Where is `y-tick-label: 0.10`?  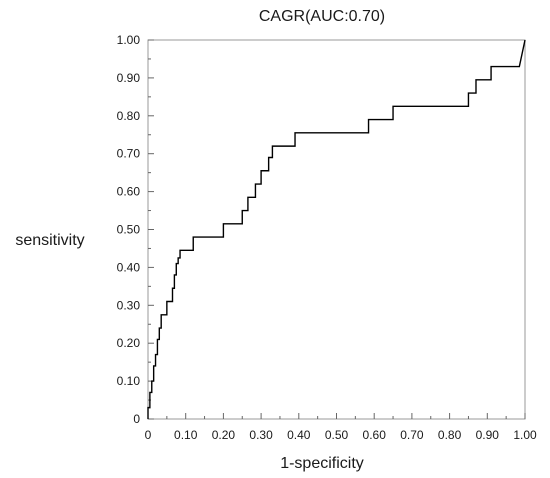 y-tick-label: 0.10 is located at coordinates (129, 381).